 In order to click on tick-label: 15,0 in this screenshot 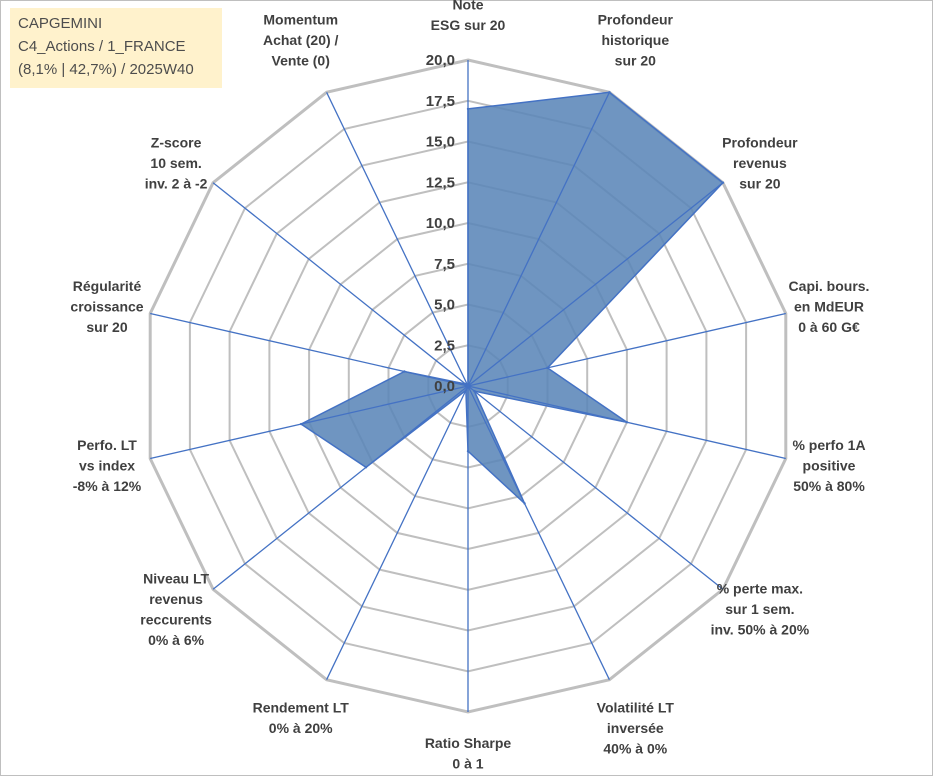, I will do `click(440, 142)`.